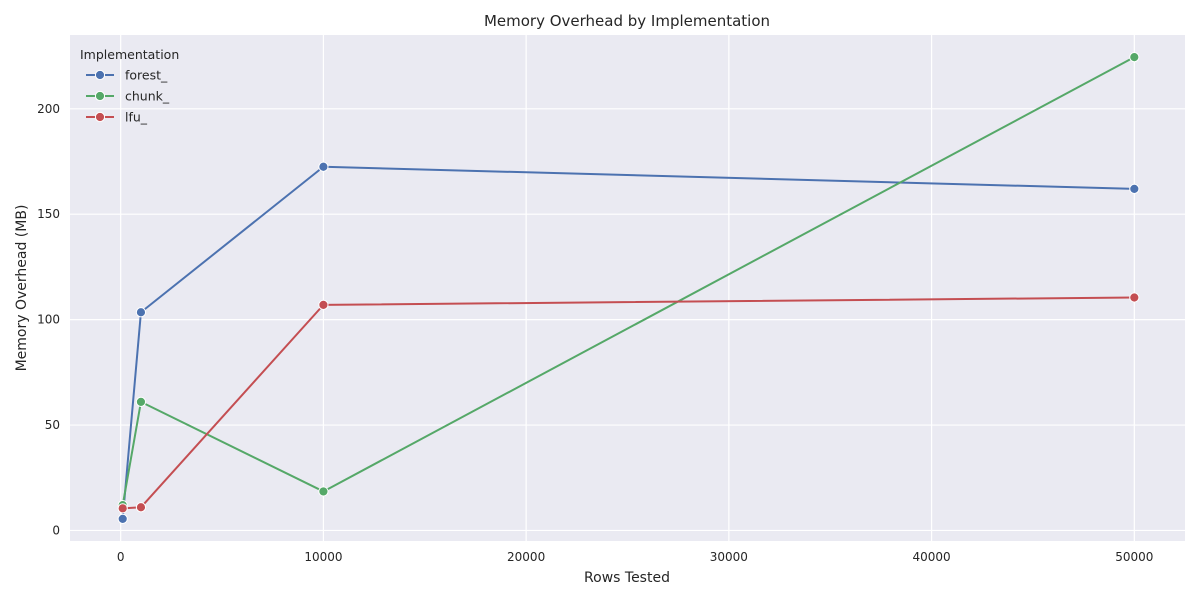 The height and width of the screenshot is (604, 1200). I want to click on legend-item: forest_, so click(127, 75).